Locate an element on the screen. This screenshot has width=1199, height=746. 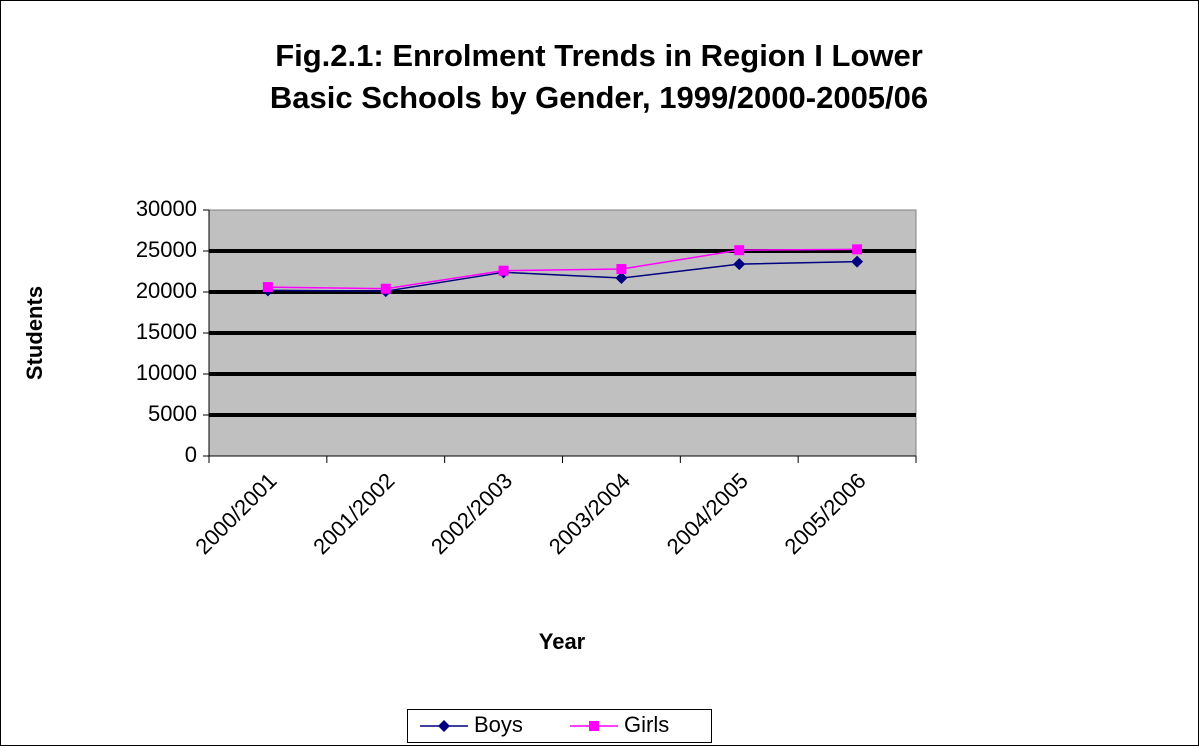
y-tick-label: 20000 is located at coordinates (166, 290).